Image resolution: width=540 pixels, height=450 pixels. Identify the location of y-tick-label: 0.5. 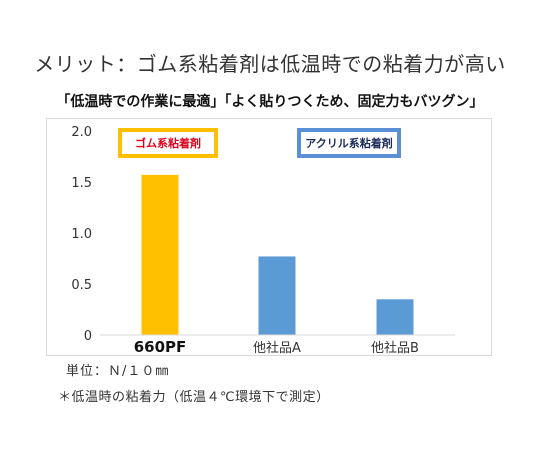
(81, 285).